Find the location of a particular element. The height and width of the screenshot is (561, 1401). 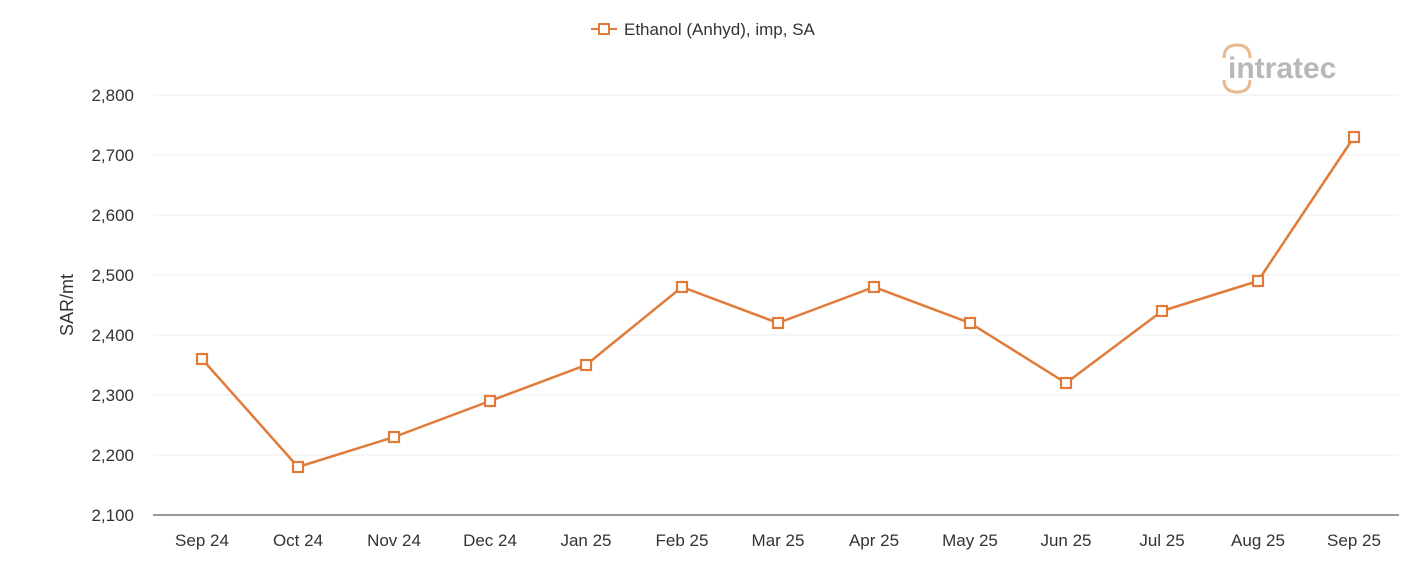

x-tick-label: Jan 25 is located at coordinates (585, 540).